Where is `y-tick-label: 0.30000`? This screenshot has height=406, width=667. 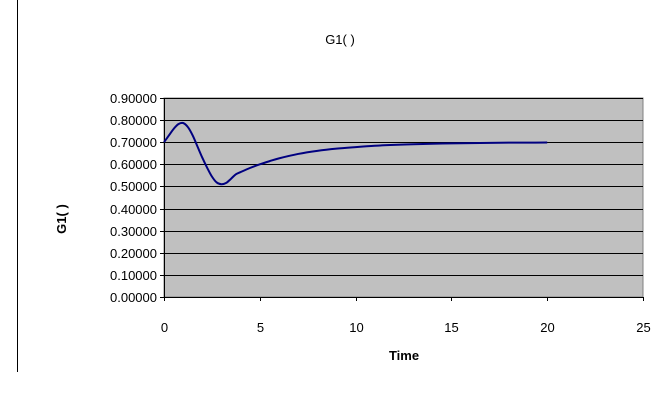
y-tick-label: 0.30000 is located at coordinates (133, 231).